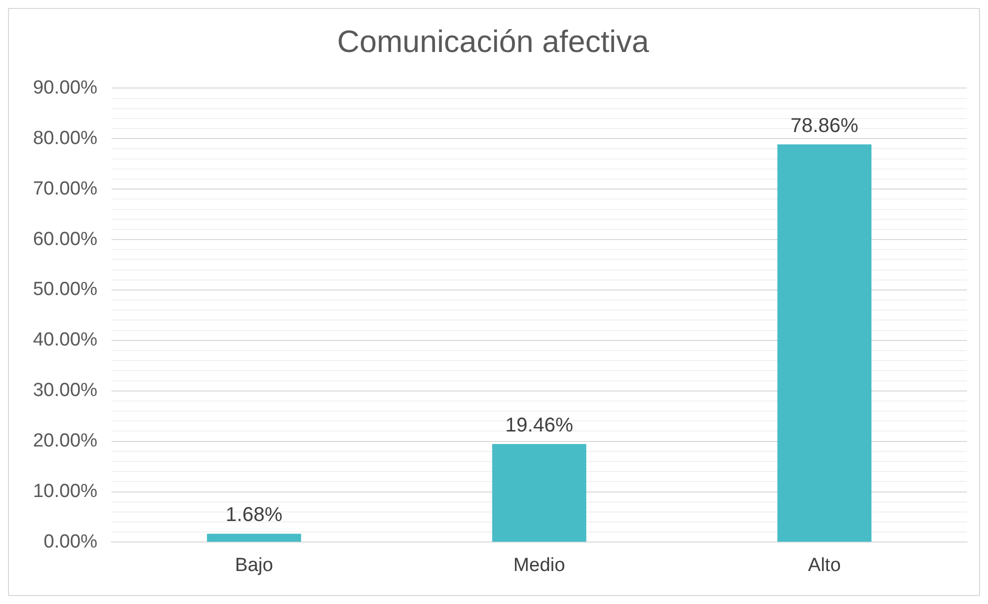 The height and width of the screenshot is (604, 988). Describe the element at coordinates (65, 239) in the screenshot. I see `y-tick-label: 60.00%` at that location.